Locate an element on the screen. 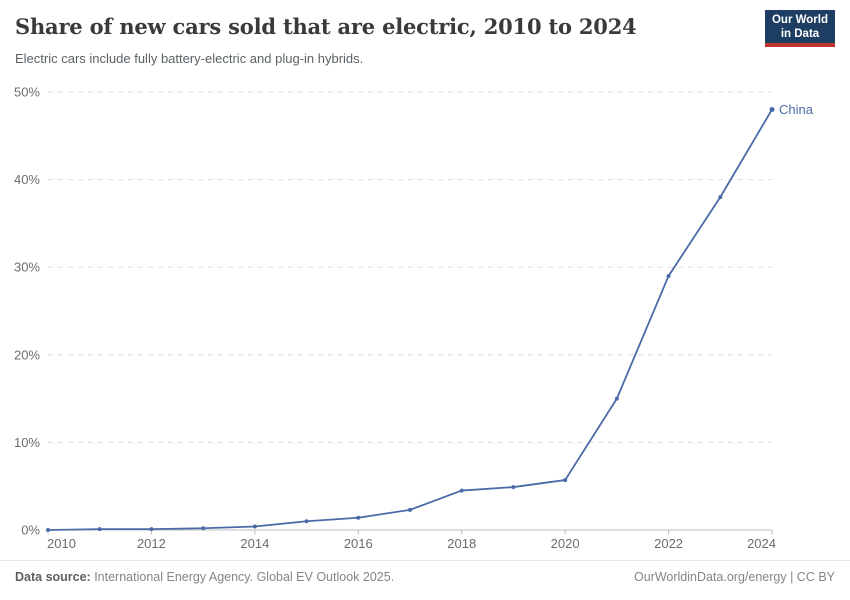  x-tick-label: 2016 is located at coordinates (358, 543).